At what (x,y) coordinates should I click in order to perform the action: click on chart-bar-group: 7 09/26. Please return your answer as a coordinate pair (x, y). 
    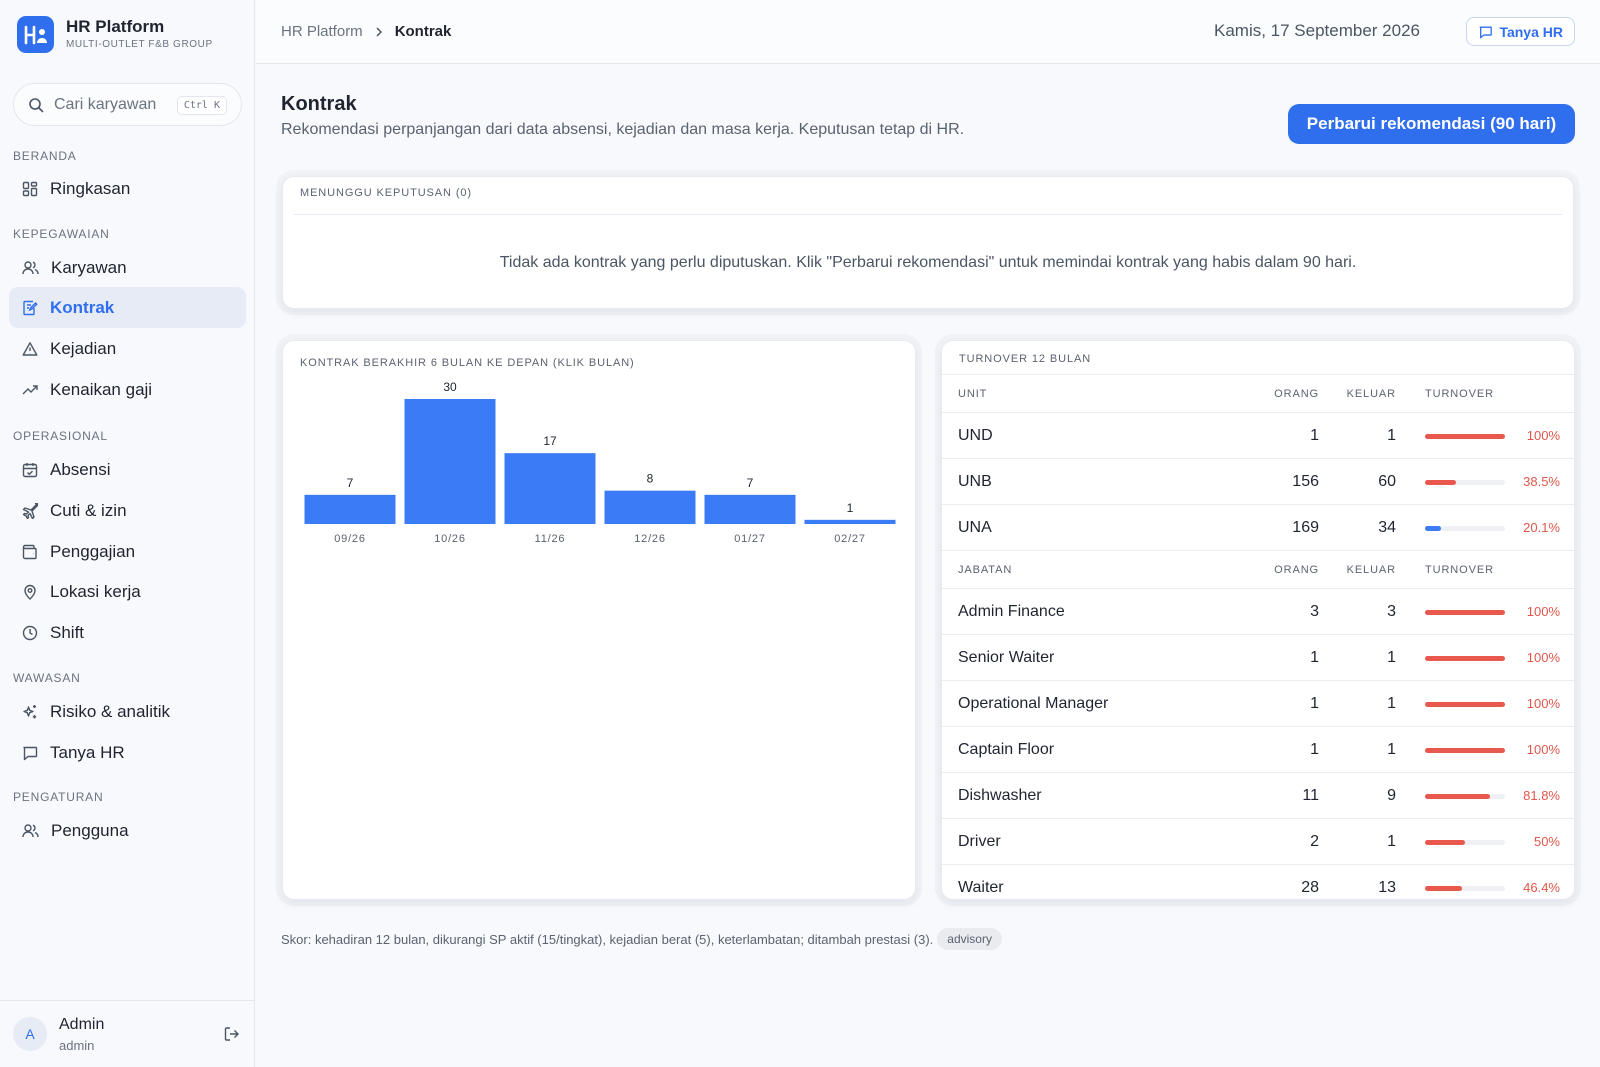
    Looking at the image, I should click on (350, 510).